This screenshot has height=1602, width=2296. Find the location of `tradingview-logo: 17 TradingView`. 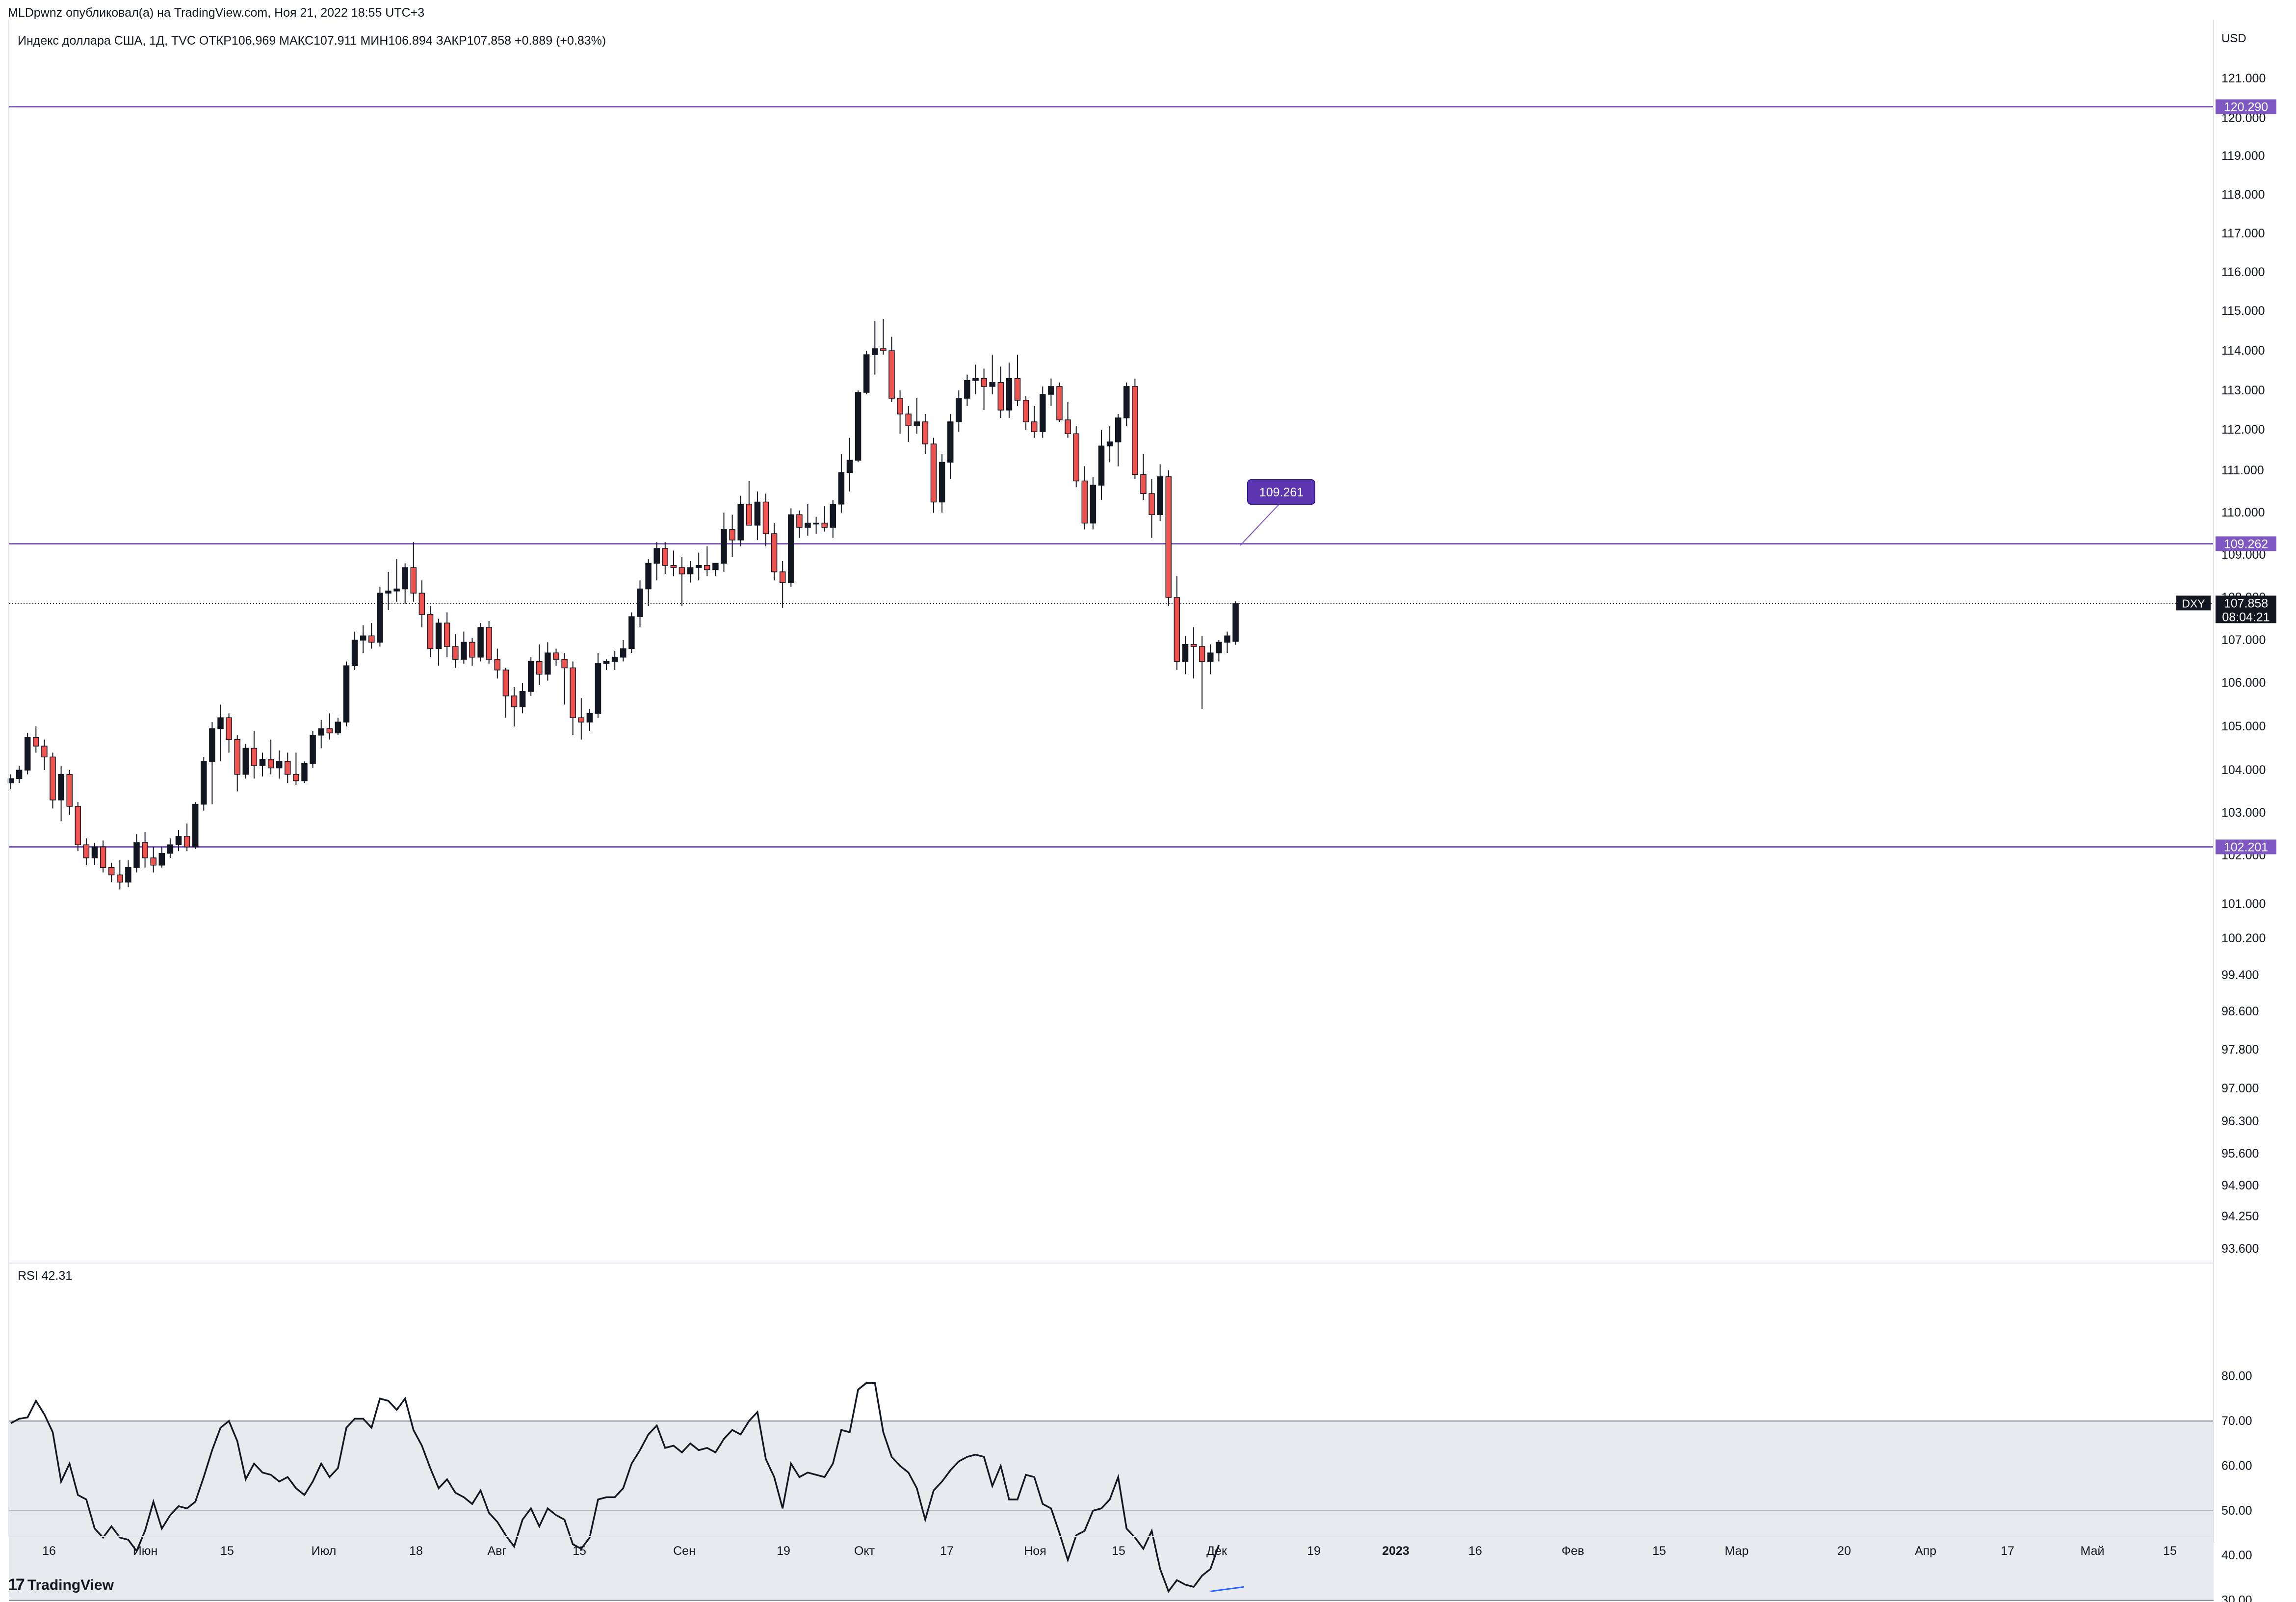

tradingview-logo: 17 TradingView is located at coordinates (61, 1585).